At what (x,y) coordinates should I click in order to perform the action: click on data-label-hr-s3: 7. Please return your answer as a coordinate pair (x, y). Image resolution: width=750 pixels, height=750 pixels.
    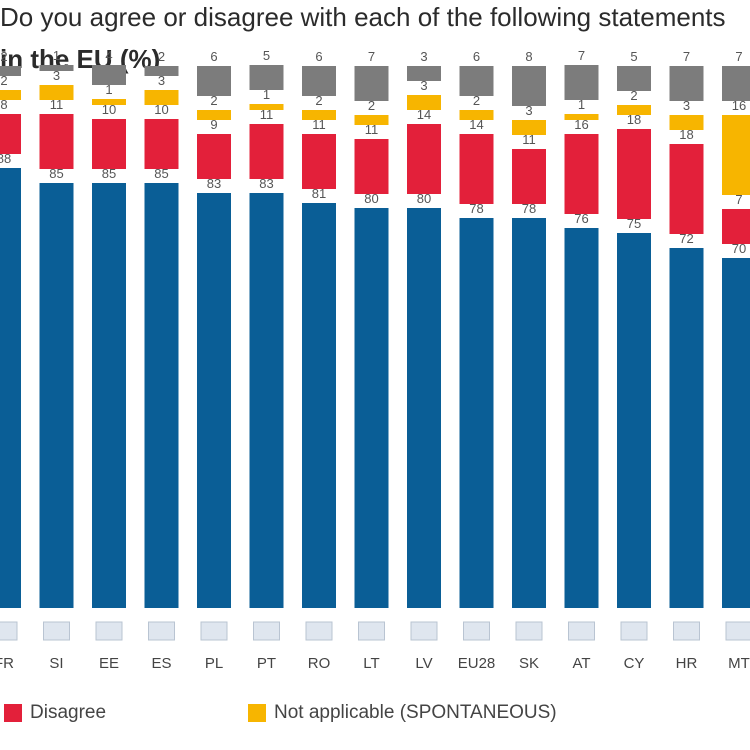
    Looking at the image, I should click on (686, 56).